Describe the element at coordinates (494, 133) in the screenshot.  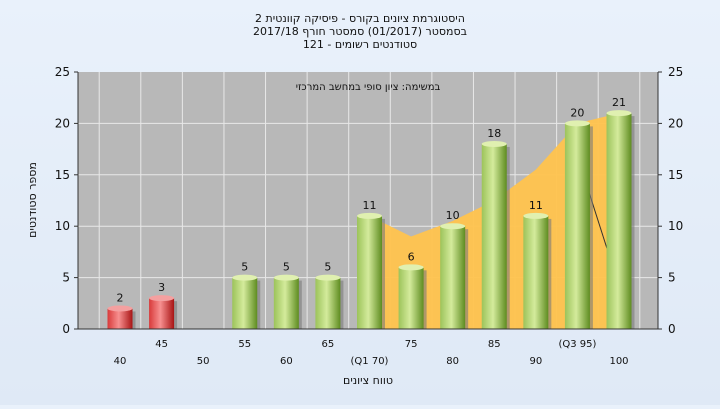
I see `value-label: 18` at that location.